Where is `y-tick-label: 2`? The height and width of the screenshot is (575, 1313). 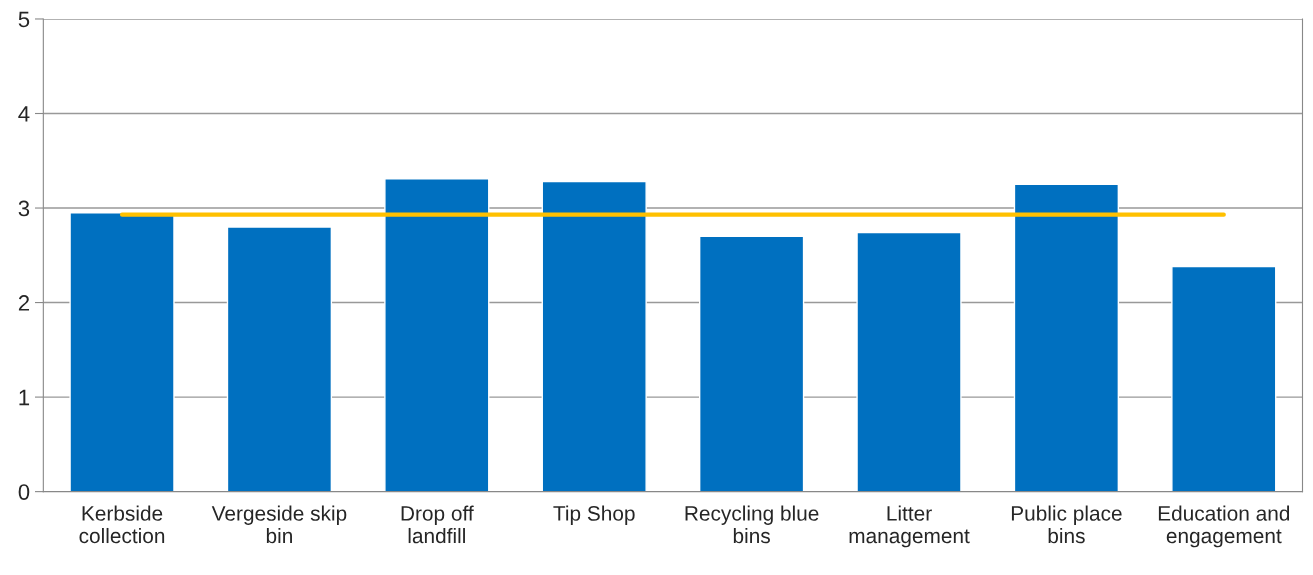
y-tick-label: 2 is located at coordinates (24, 303).